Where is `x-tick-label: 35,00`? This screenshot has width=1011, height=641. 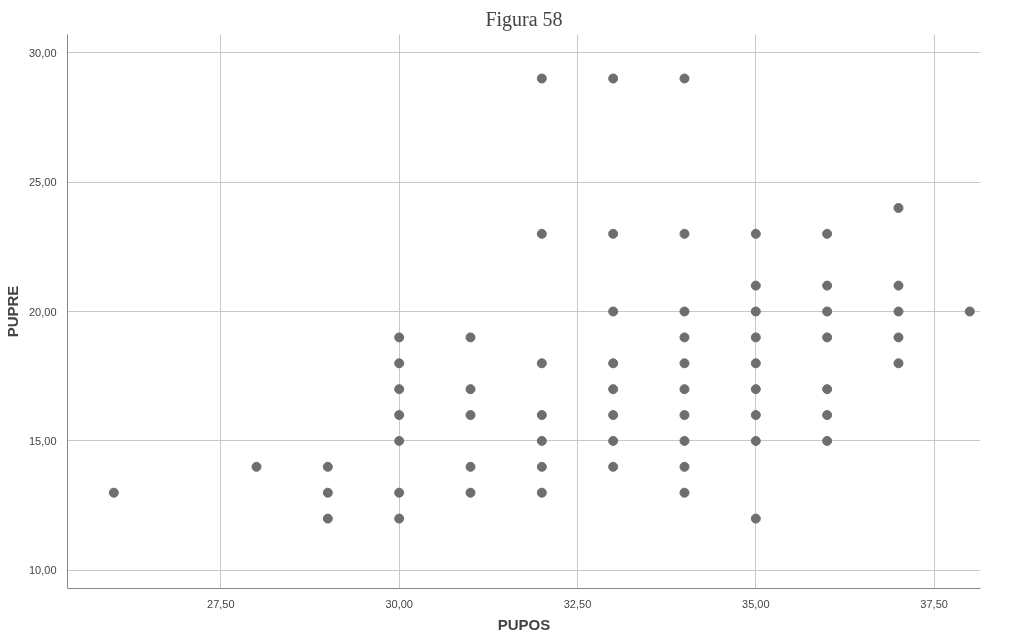
x-tick-label: 35,00 is located at coordinates (756, 603).